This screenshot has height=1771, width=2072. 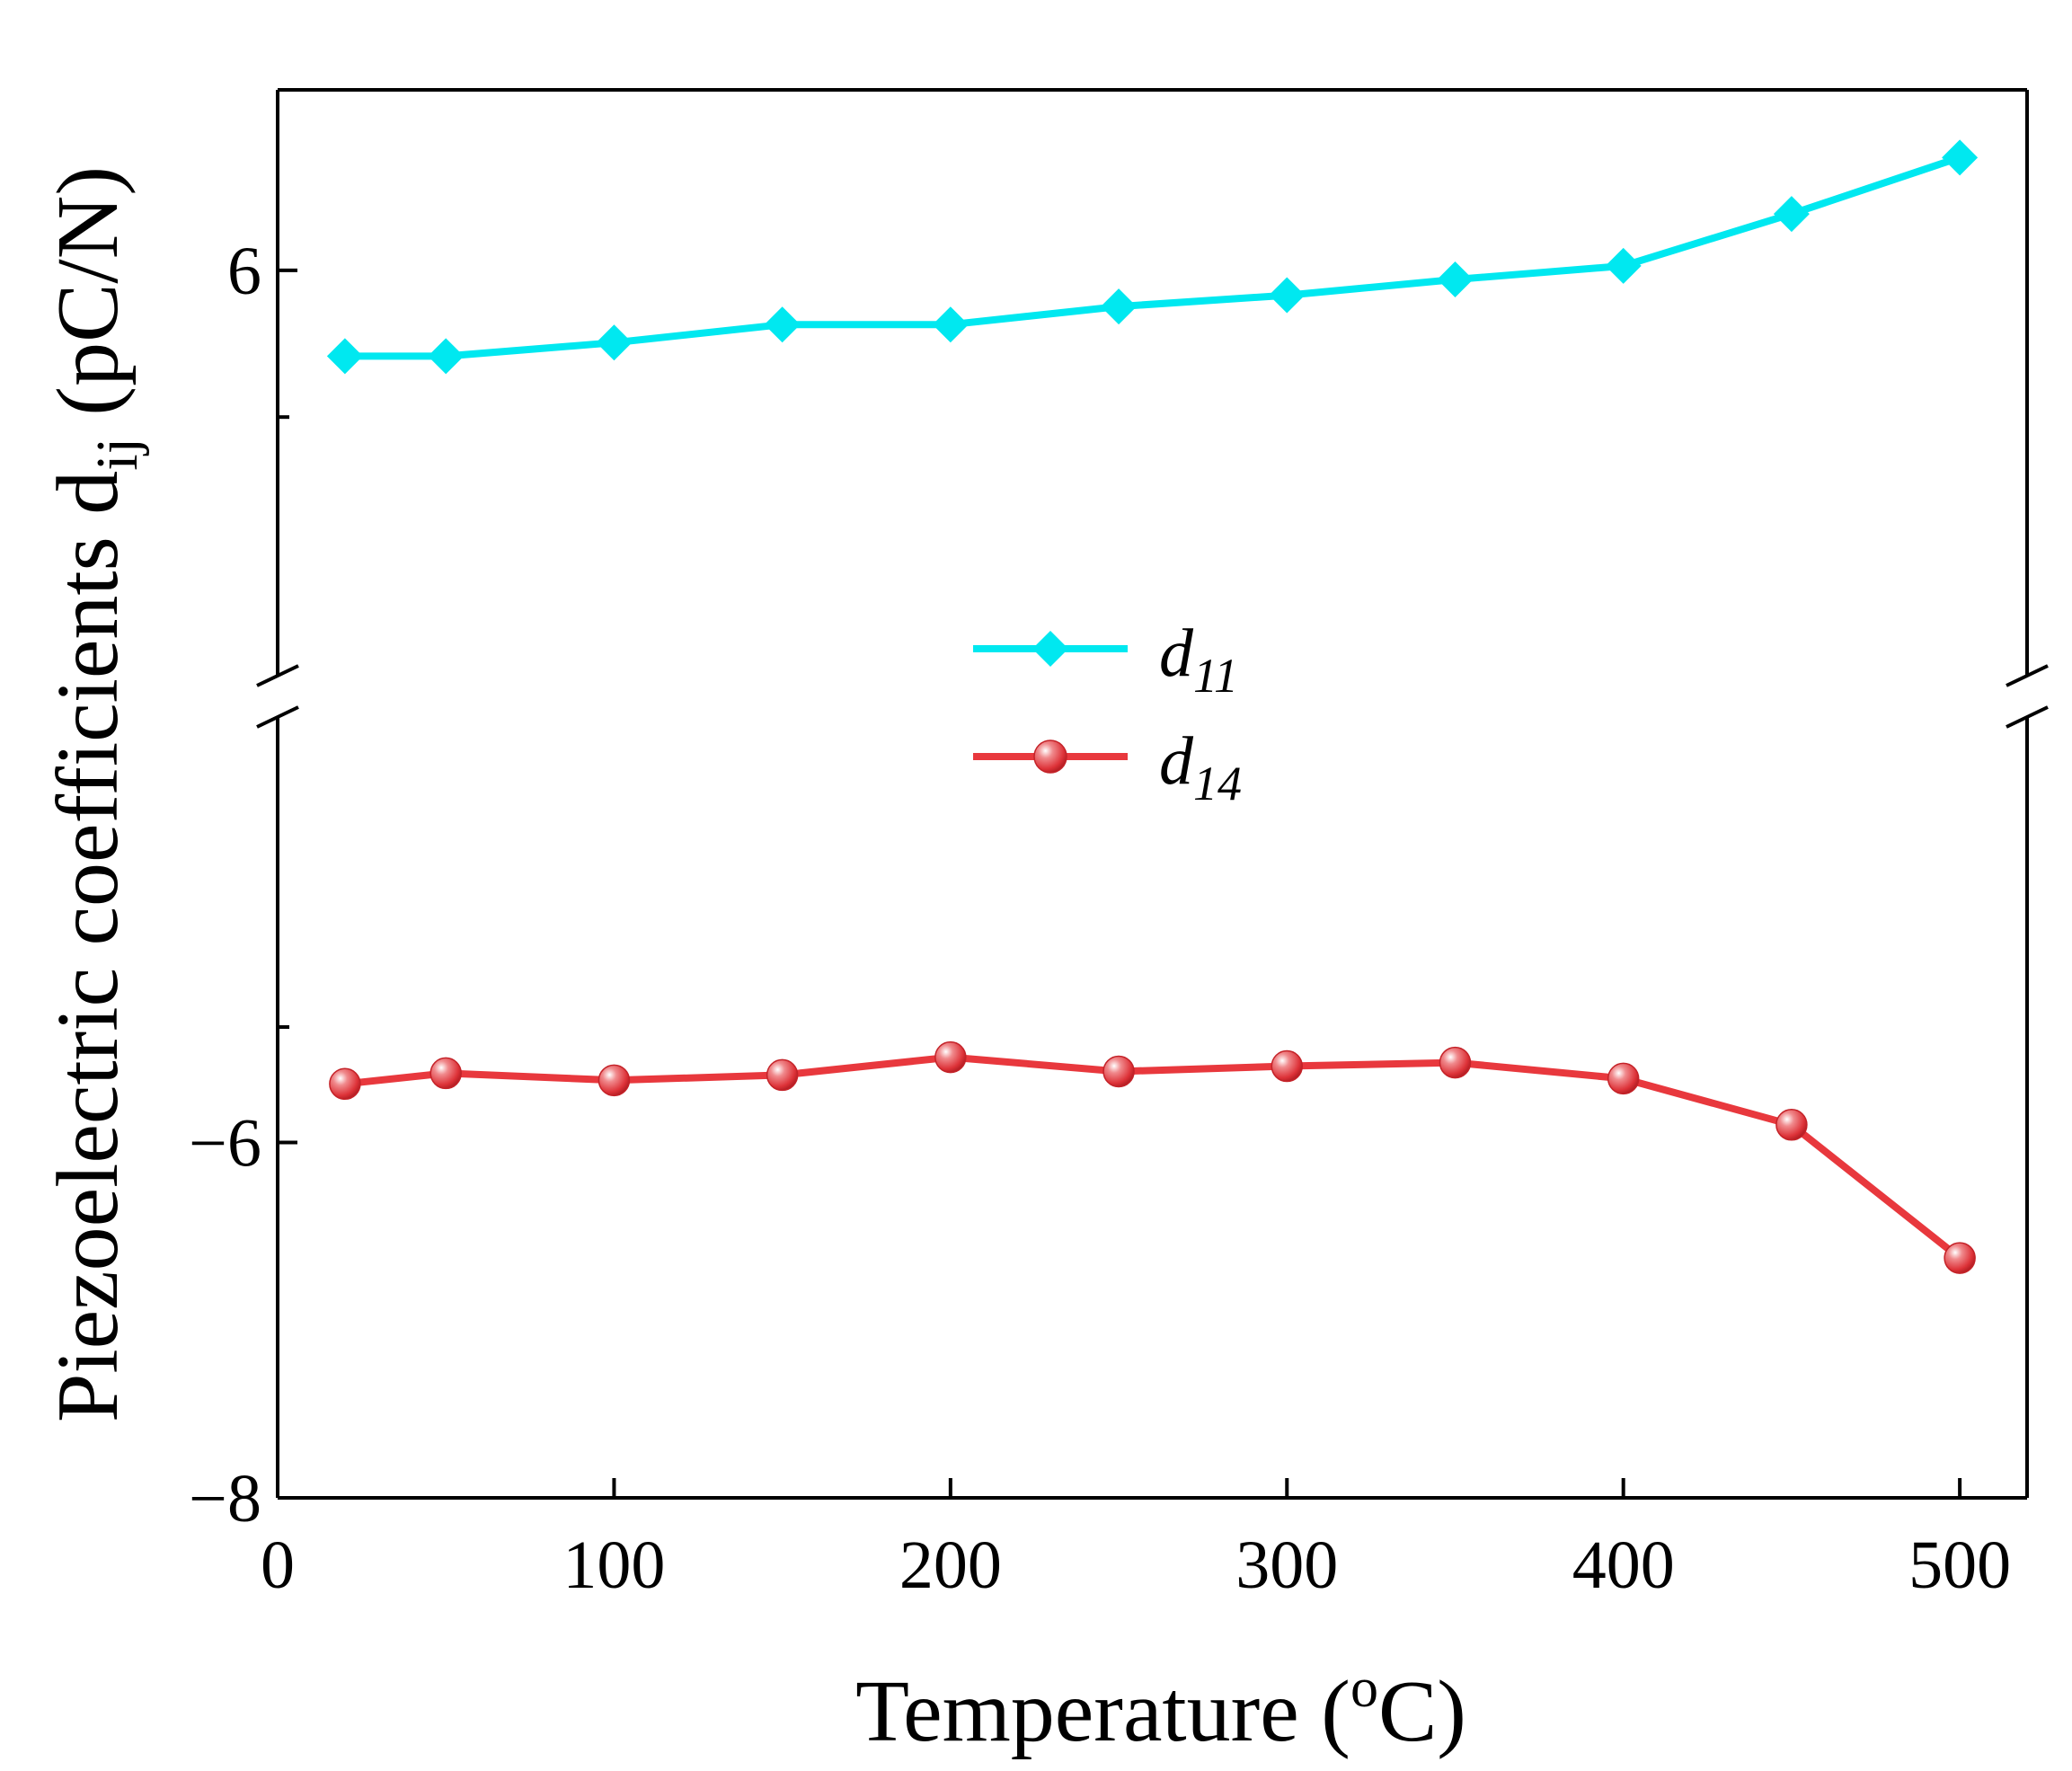 I want to click on x-axis-title-superscript: o, so click(x=1364, y=1688).